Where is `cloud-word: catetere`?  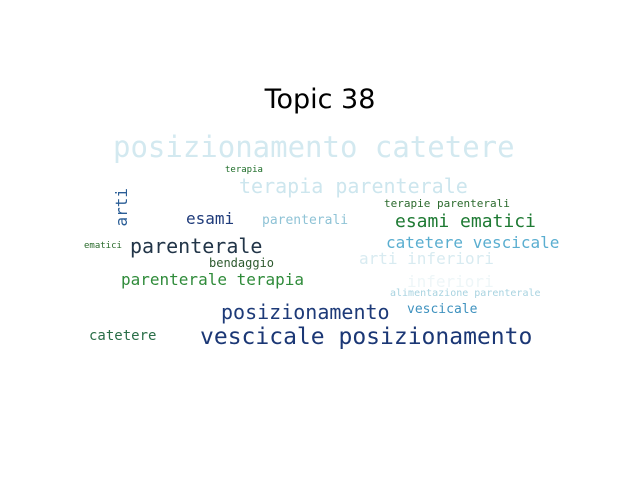 cloud-word: catetere is located at coordinates (123, 336).